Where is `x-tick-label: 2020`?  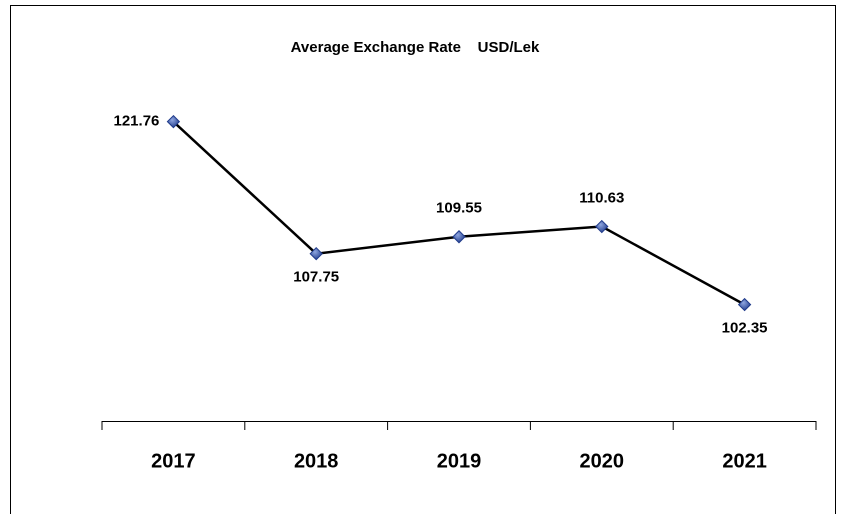 x-tick-label: 2020 is located at coordinates (602, 461).